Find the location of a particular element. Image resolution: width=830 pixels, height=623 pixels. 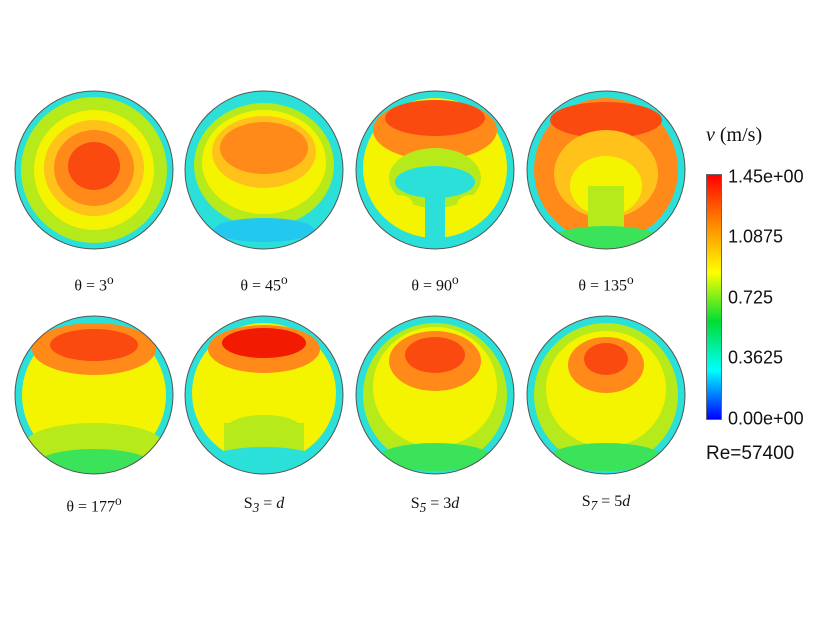

panel-label: θ = 45o is located at coordinates (264, 283).